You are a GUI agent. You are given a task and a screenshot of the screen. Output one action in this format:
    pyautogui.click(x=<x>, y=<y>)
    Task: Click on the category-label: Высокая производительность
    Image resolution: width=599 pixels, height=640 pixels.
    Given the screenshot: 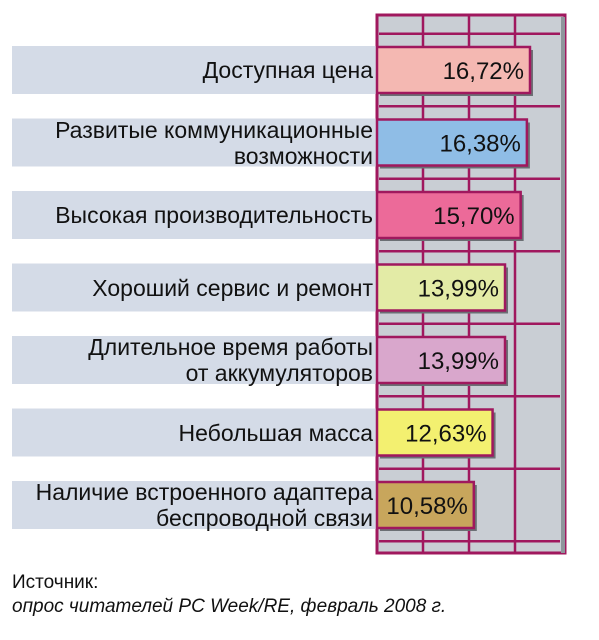 What is the action you would take?
    pyautogui.click(x=214, y=215)
    